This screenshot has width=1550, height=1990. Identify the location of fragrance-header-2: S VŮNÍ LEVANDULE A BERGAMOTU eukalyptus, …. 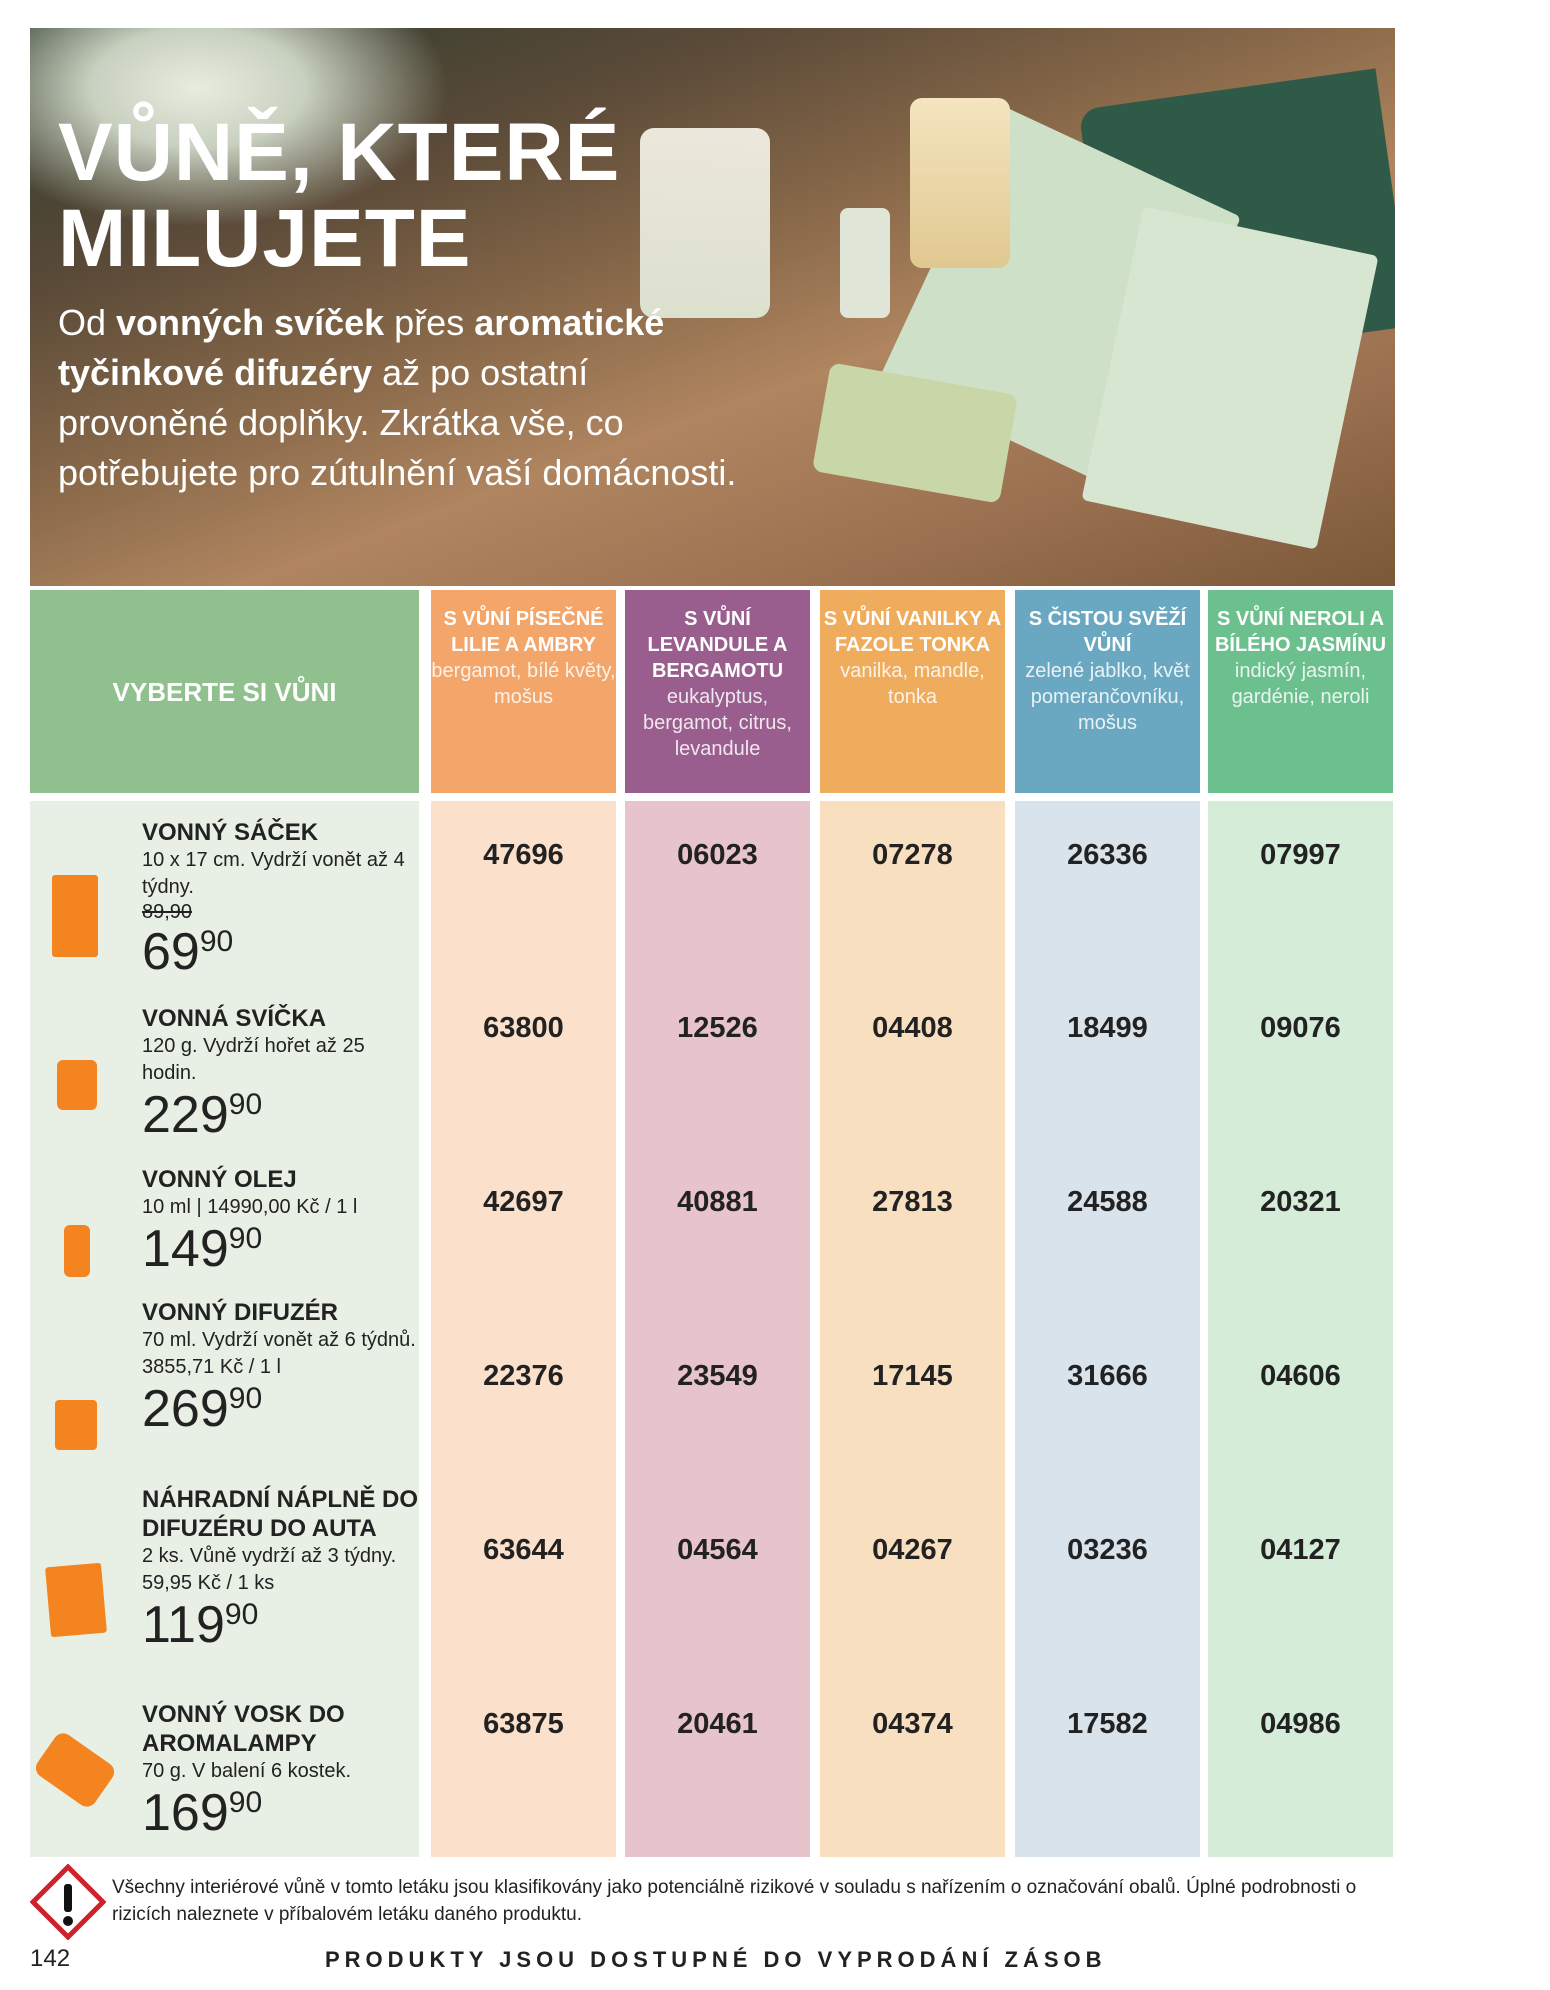
(717, 691).